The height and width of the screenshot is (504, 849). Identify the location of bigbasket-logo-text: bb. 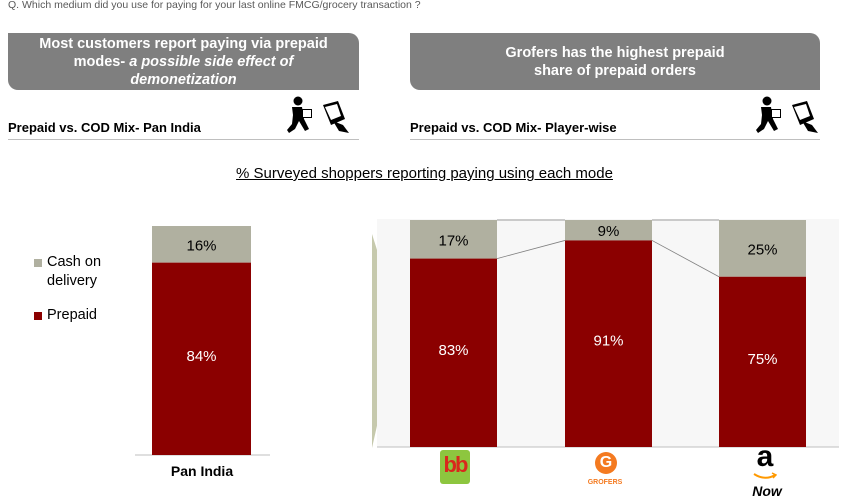
(456, 464).